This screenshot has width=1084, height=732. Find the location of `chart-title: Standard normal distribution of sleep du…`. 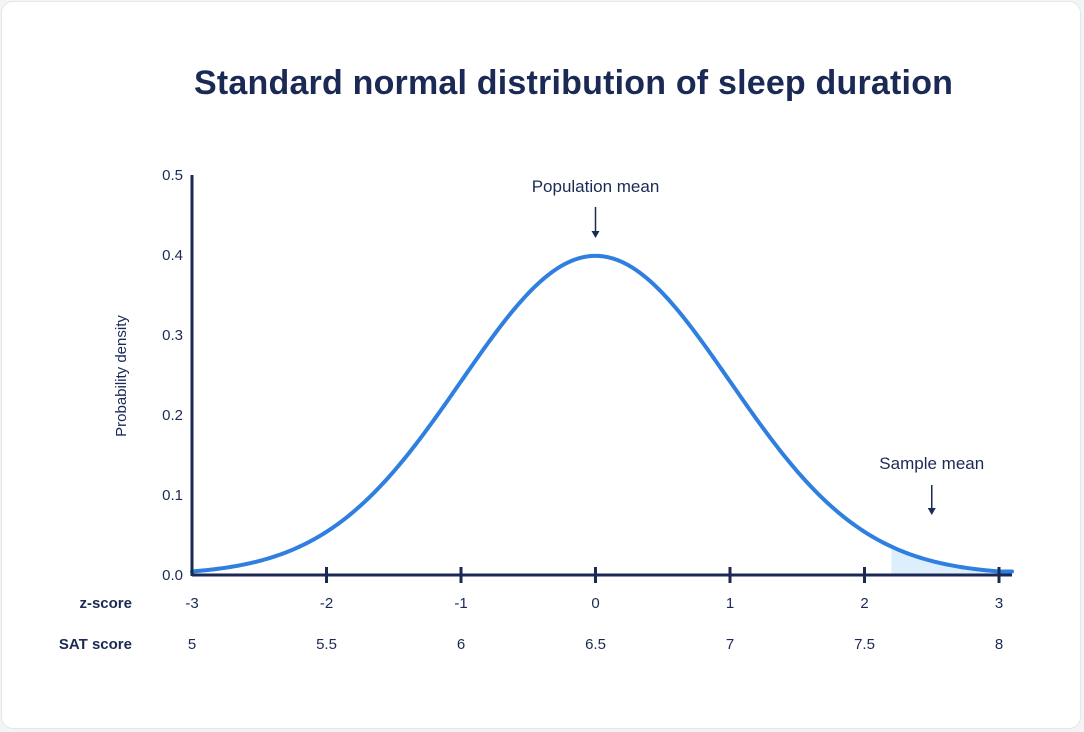

chart-title: Standard normal distribution of sleep du… is located at coordinates (574, 83).